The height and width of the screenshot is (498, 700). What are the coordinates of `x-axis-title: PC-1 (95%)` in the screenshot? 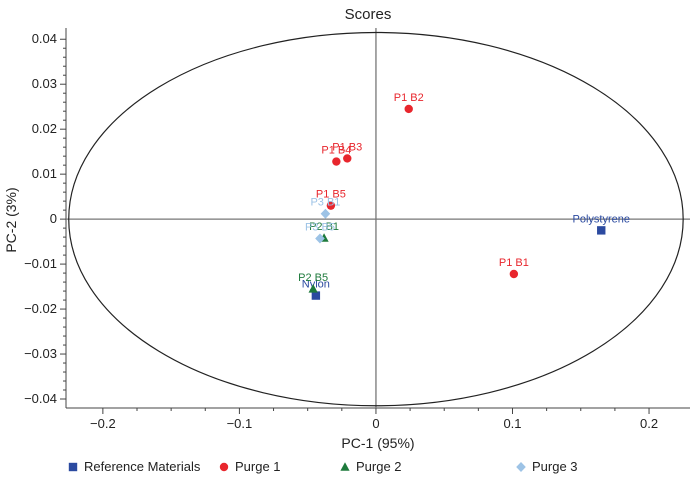 It's located at (377, 443).